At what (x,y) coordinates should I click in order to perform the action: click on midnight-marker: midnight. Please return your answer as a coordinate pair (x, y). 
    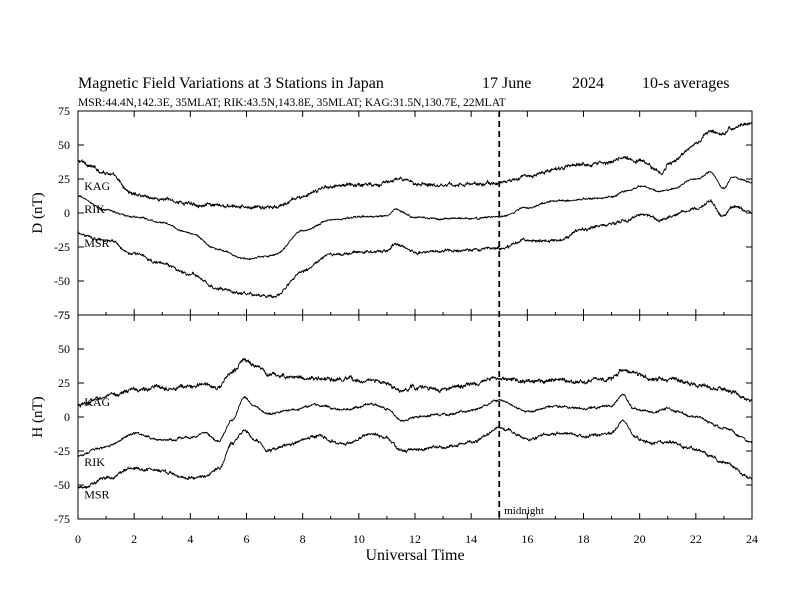
    Looking at the image, I should click on (521, 315).